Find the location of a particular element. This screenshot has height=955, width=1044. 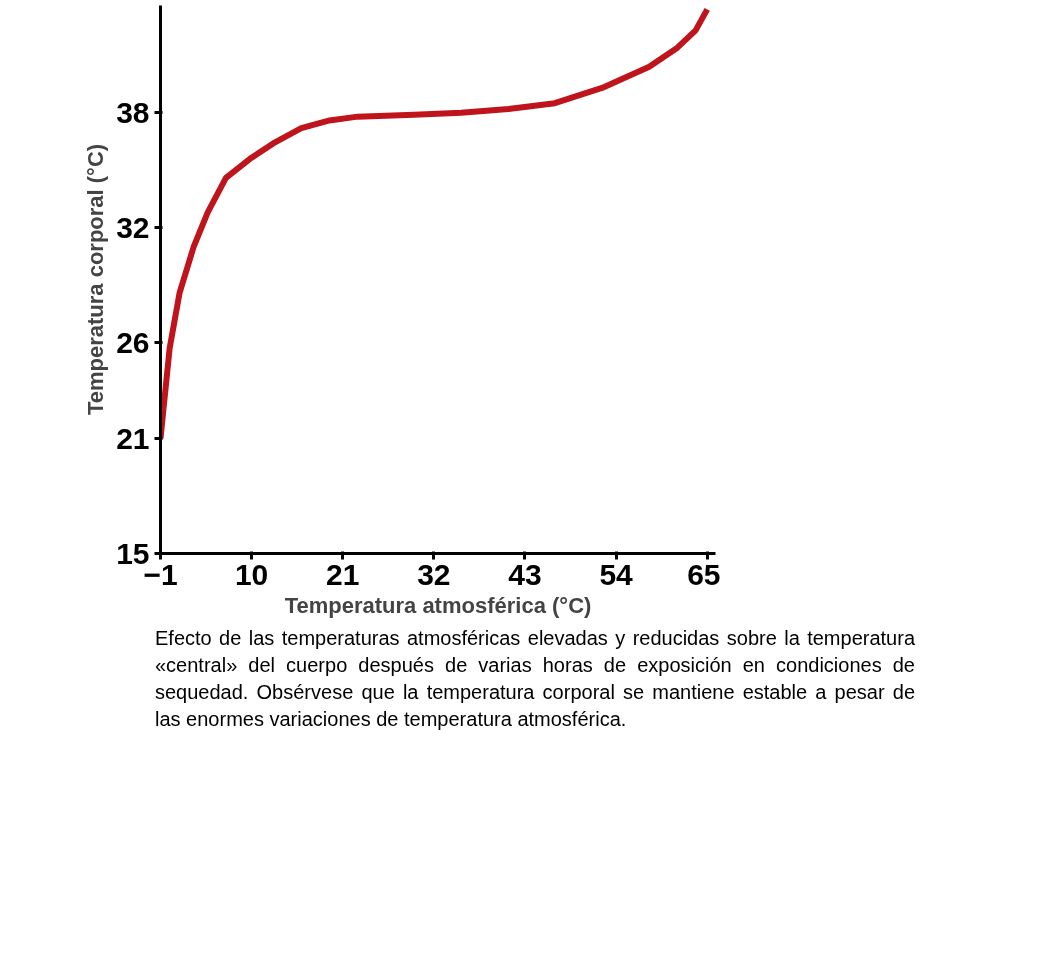

x-tick-label: 65 is located at coordinates (704, 574).